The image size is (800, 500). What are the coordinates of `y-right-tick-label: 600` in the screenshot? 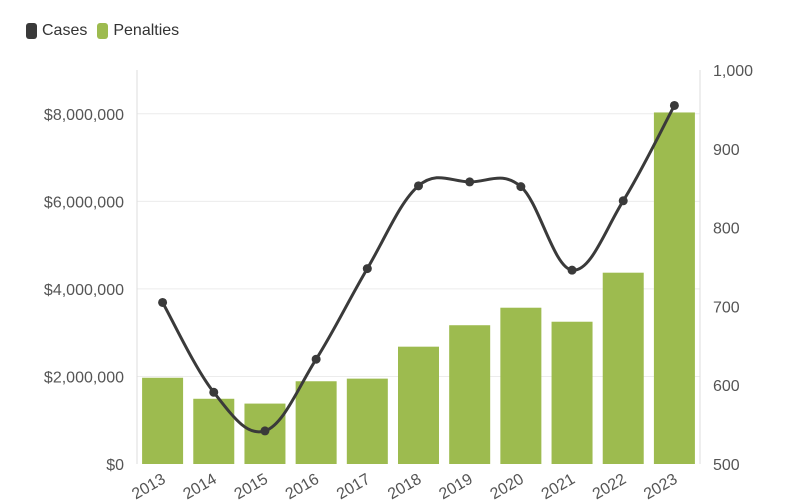 It's located at (726, 386).